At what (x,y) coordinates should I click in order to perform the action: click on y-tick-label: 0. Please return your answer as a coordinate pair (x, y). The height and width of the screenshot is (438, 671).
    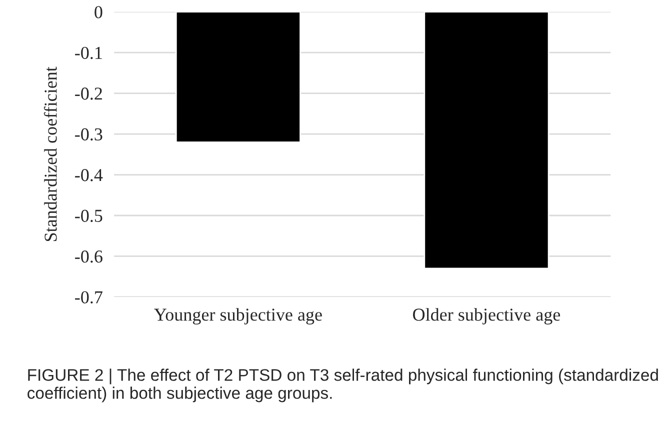
    Looking at the image, I should click on (98, 12).